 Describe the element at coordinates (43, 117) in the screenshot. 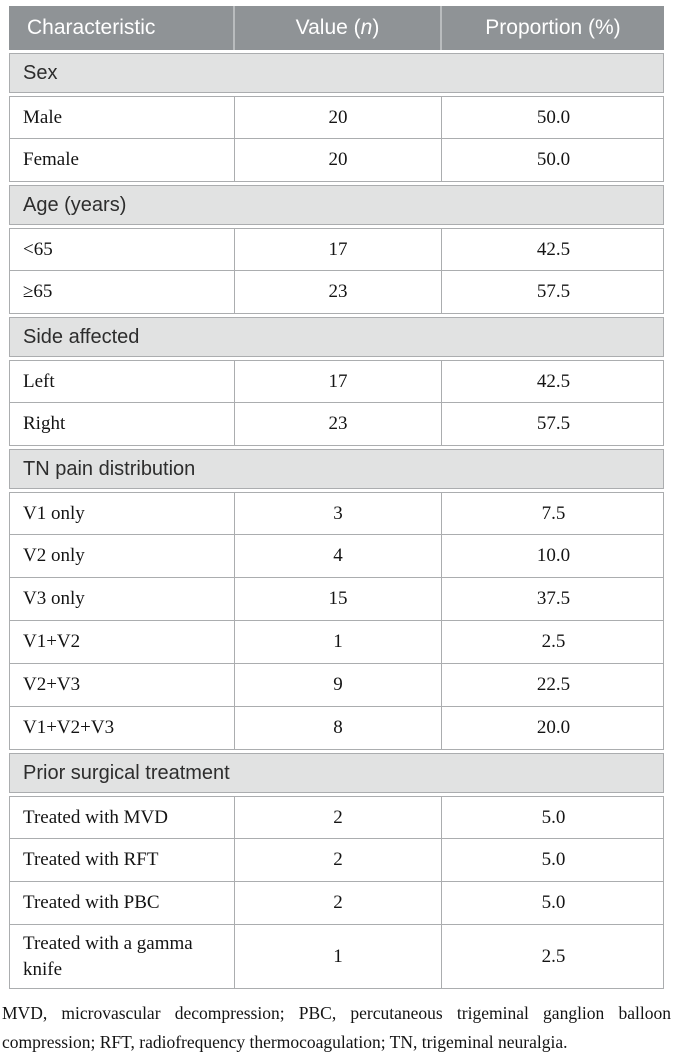

I see `cell-characteristic: Male` at that location.